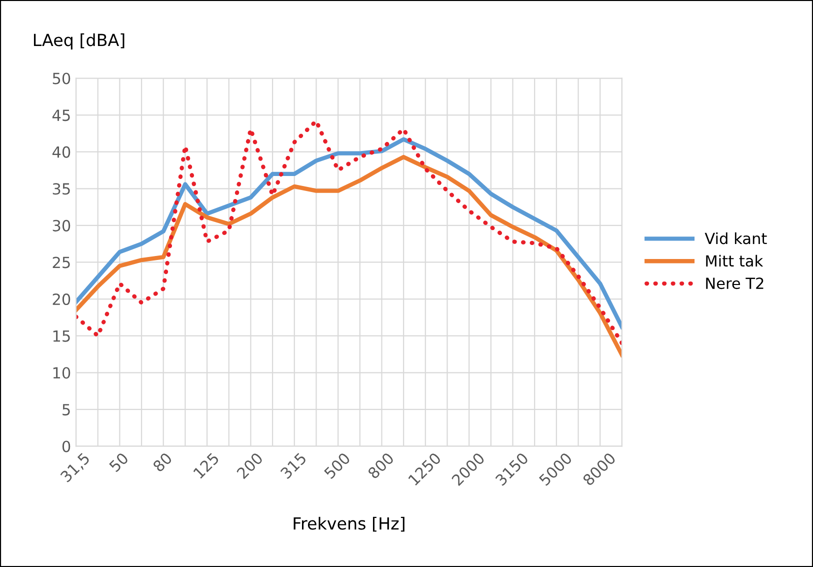  Describe the element at coordinates (61, 336) in the screenshot. I see `y-tick-label: 15` at that location.